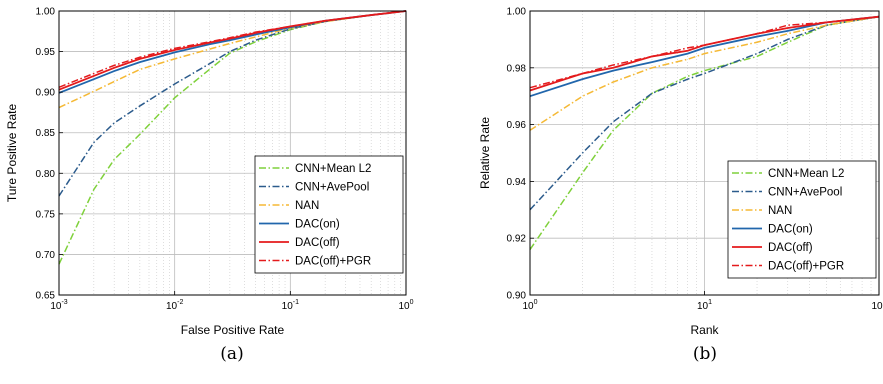 Image resolution: width=883 pixels, height=384 pixels. I want to click on x-tick-label: 10⁻¹, so click(290, 305).